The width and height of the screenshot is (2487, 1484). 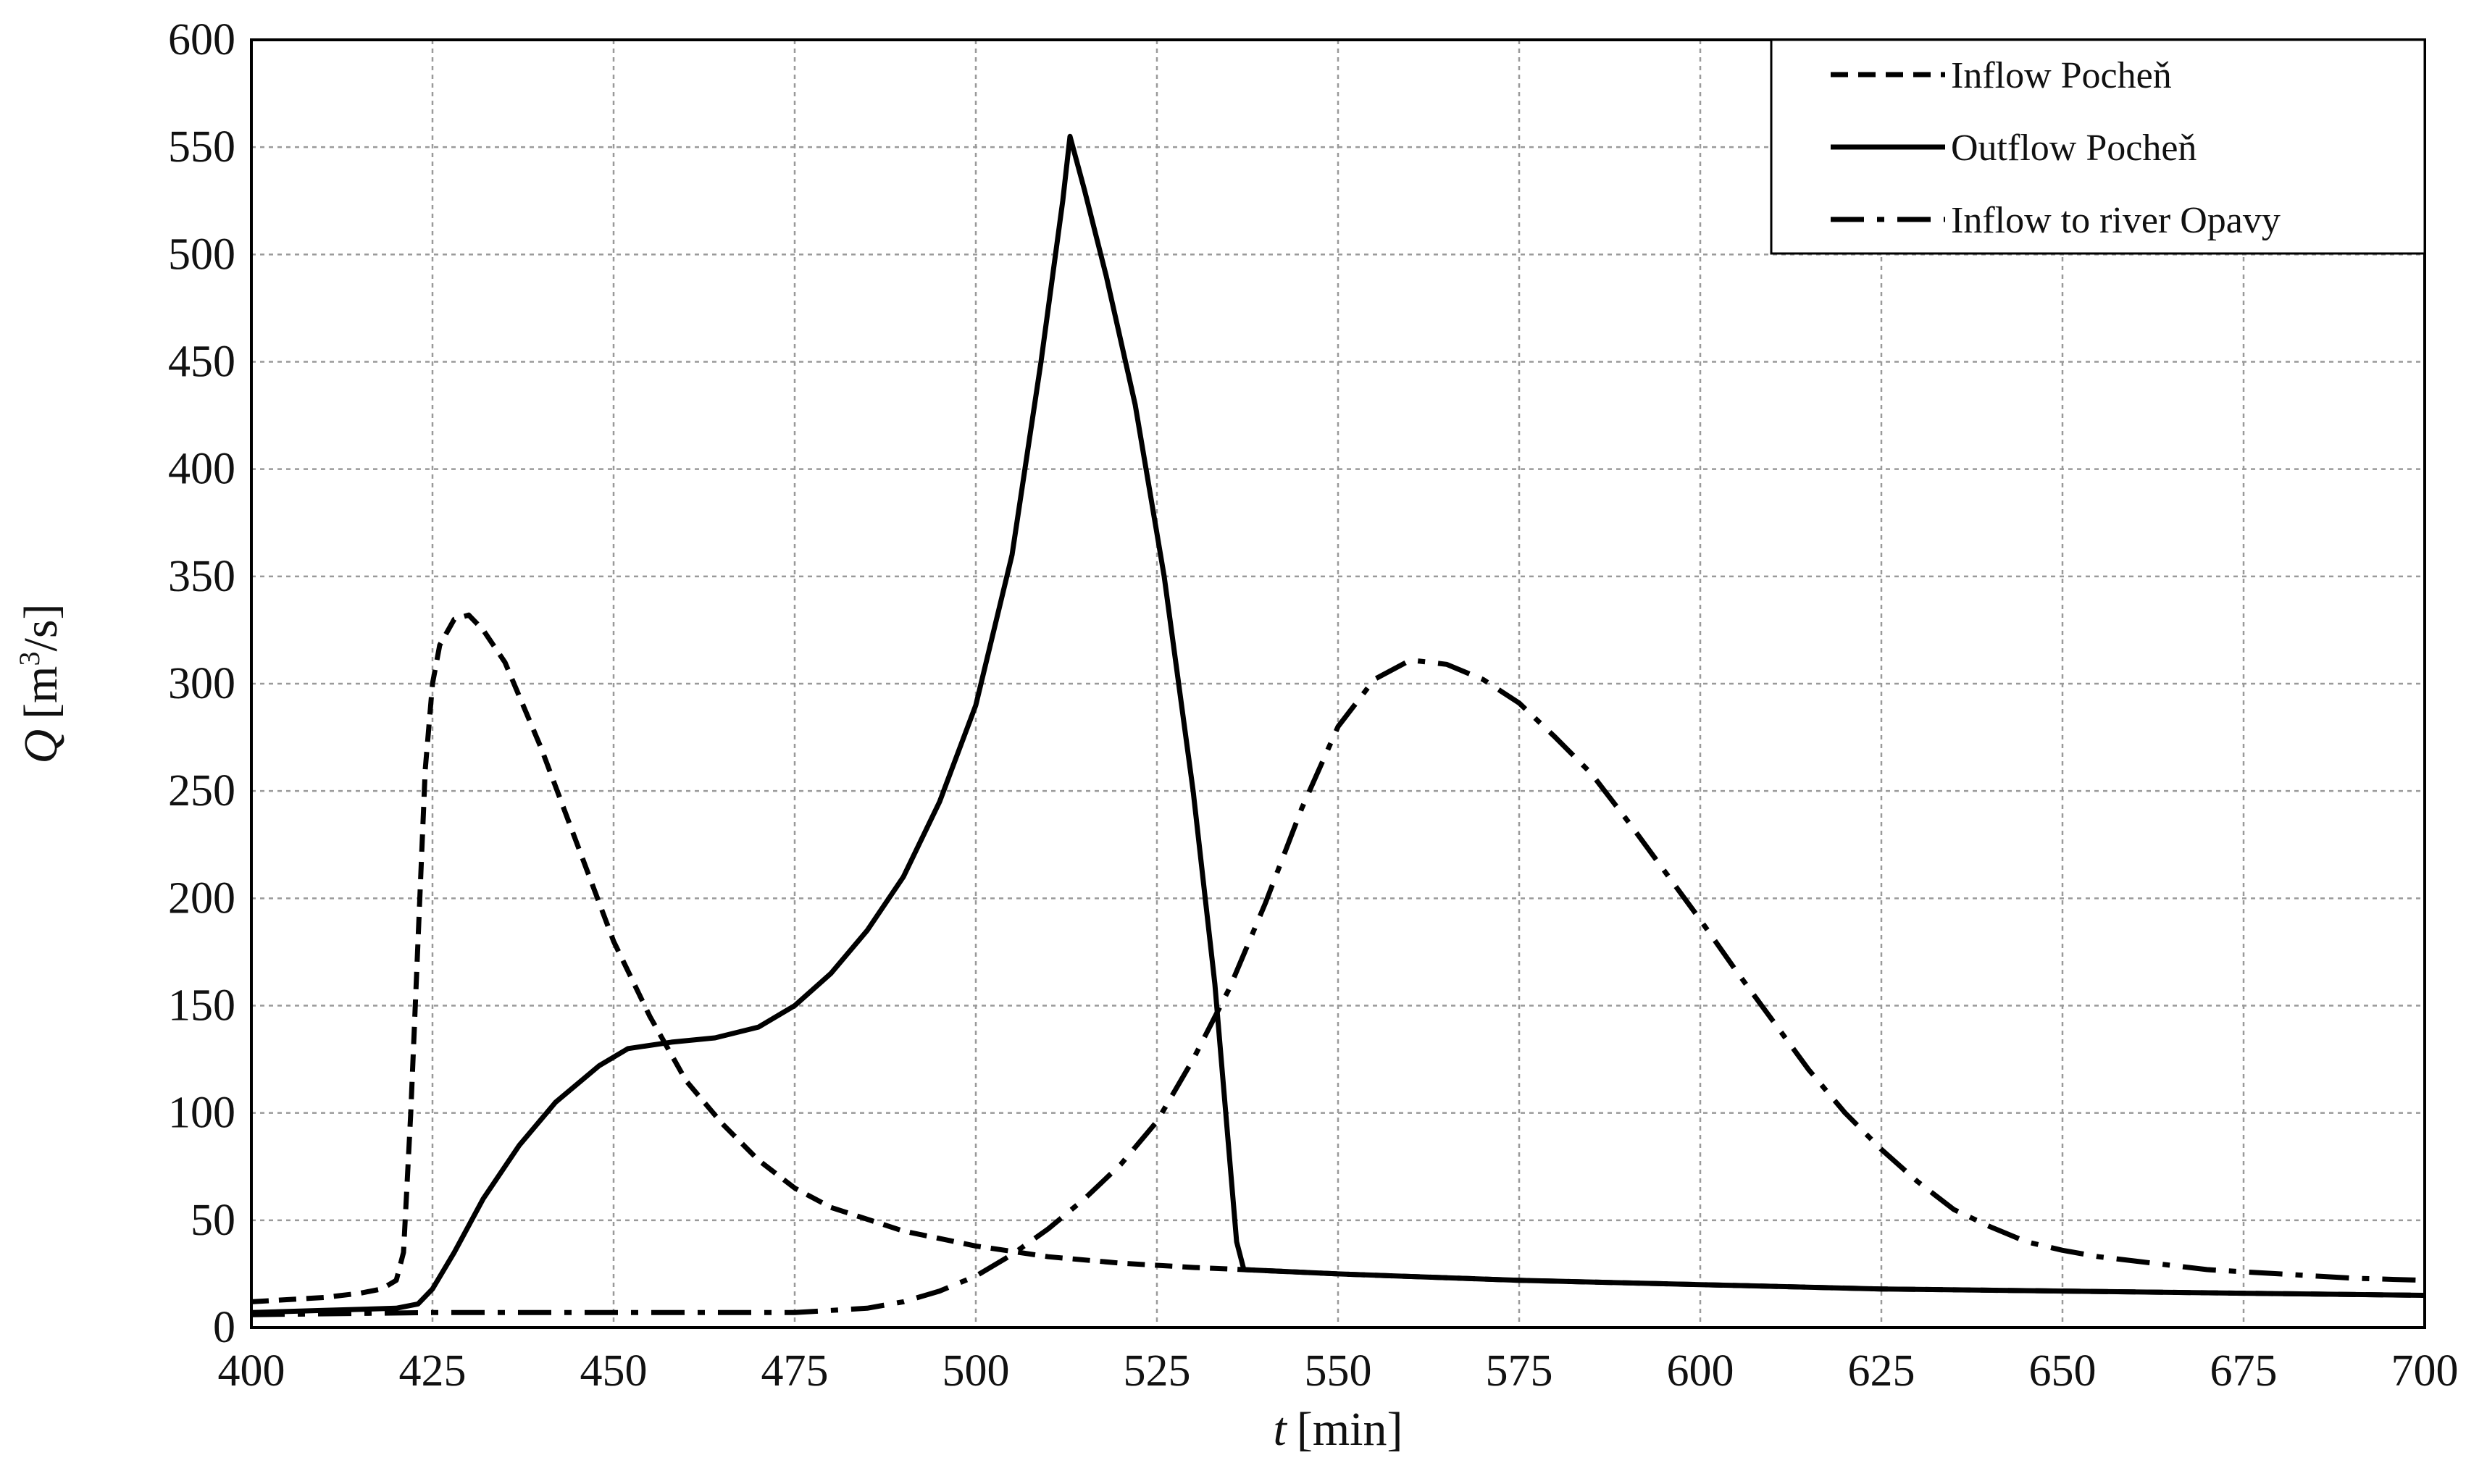 I want to click on y-tick-label: 0, so click(x=224, y=1327).